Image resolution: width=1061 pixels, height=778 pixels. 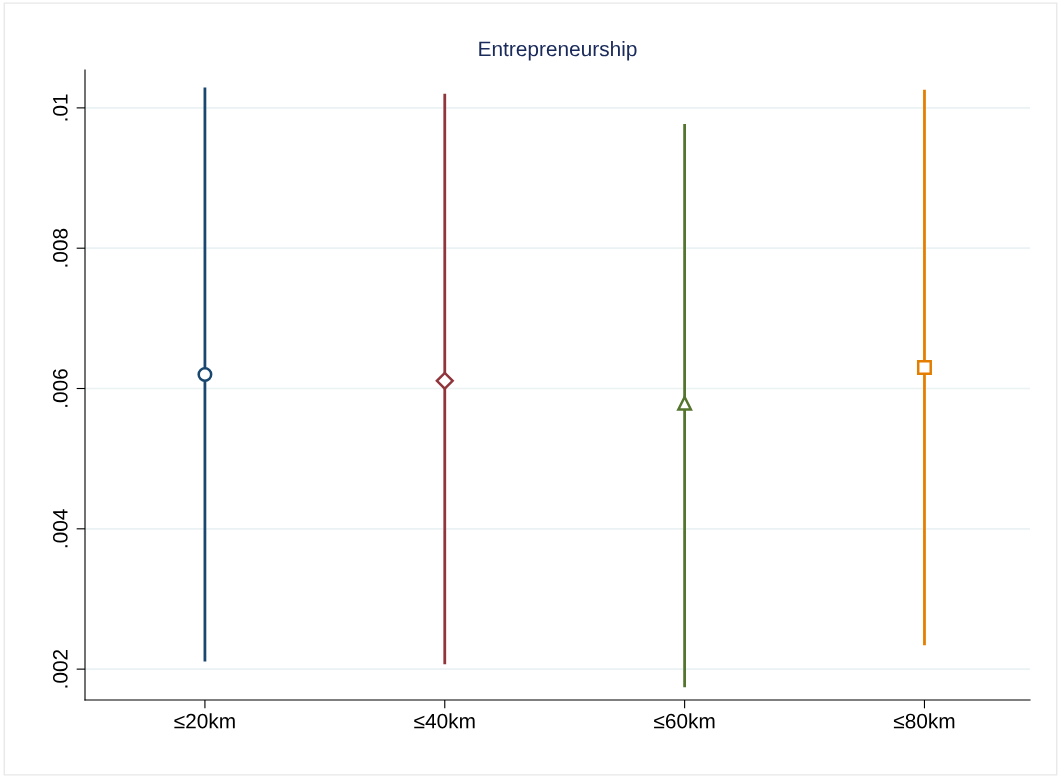 I want to click on y-tick-label: .01, so click(x=60, y=107).